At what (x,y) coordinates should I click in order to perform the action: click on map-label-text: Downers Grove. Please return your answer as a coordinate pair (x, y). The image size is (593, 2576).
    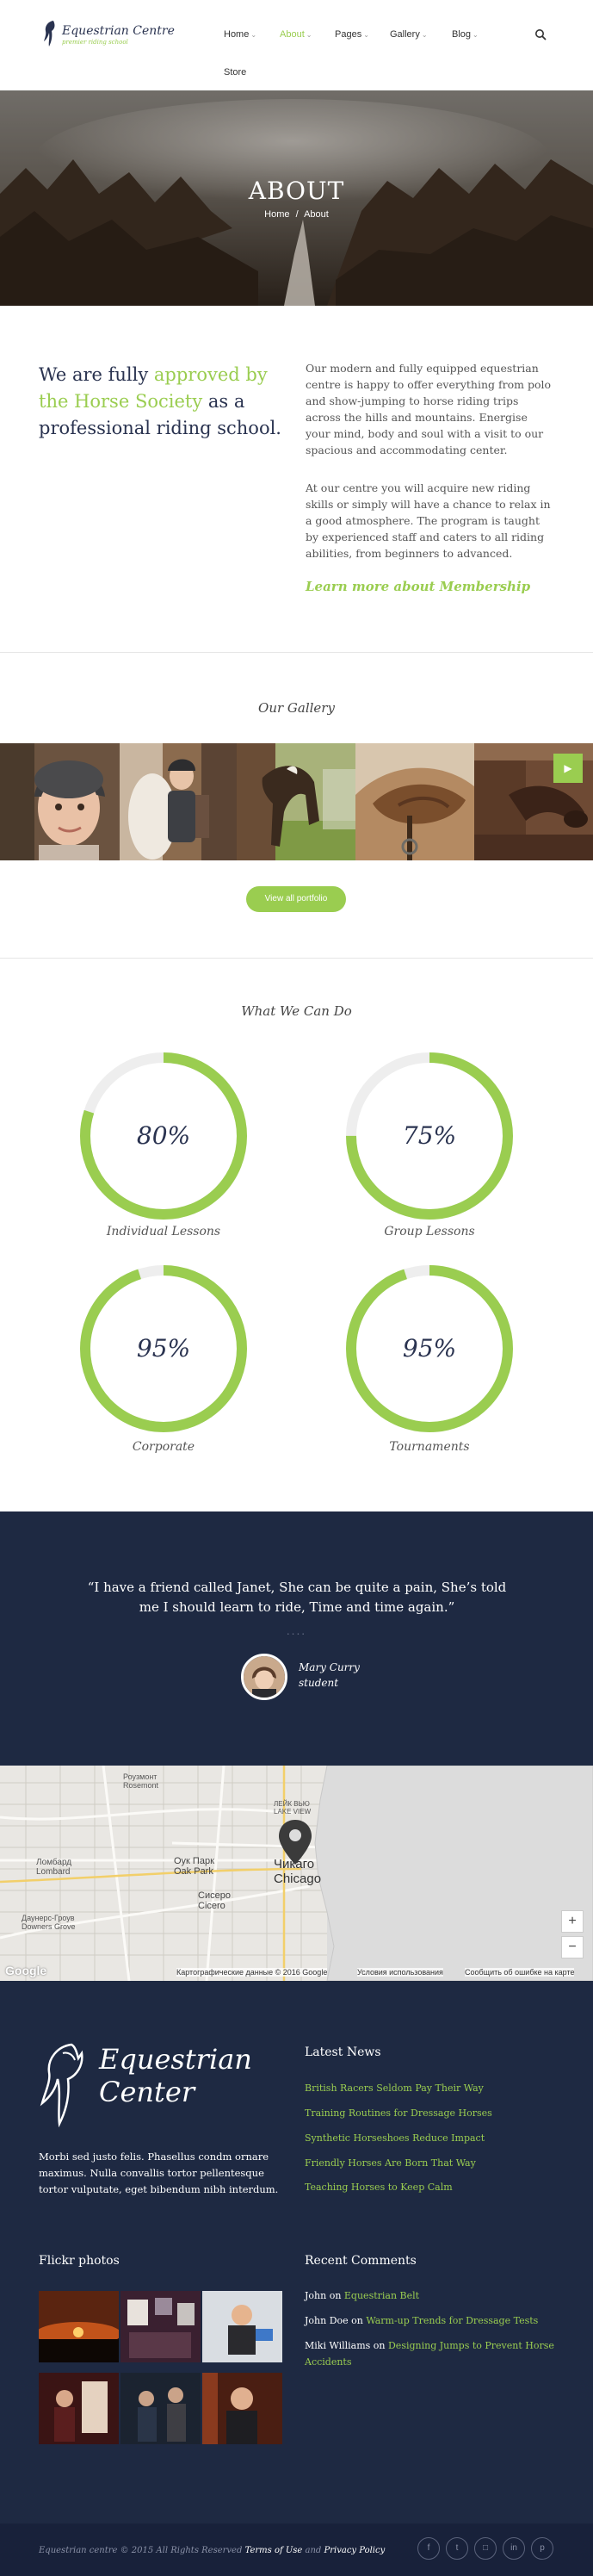
    Looking at the image, I should click on (49, 1926).